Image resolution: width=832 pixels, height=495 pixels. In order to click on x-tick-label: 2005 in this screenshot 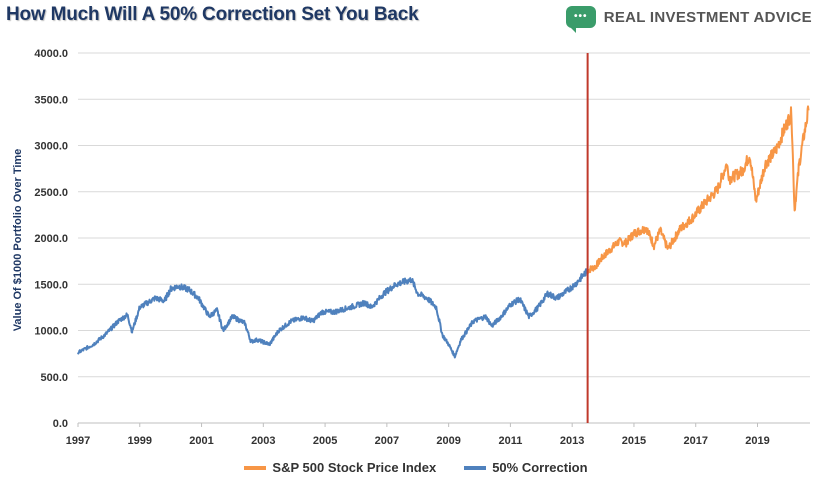, I will do `click(325, 441)`.